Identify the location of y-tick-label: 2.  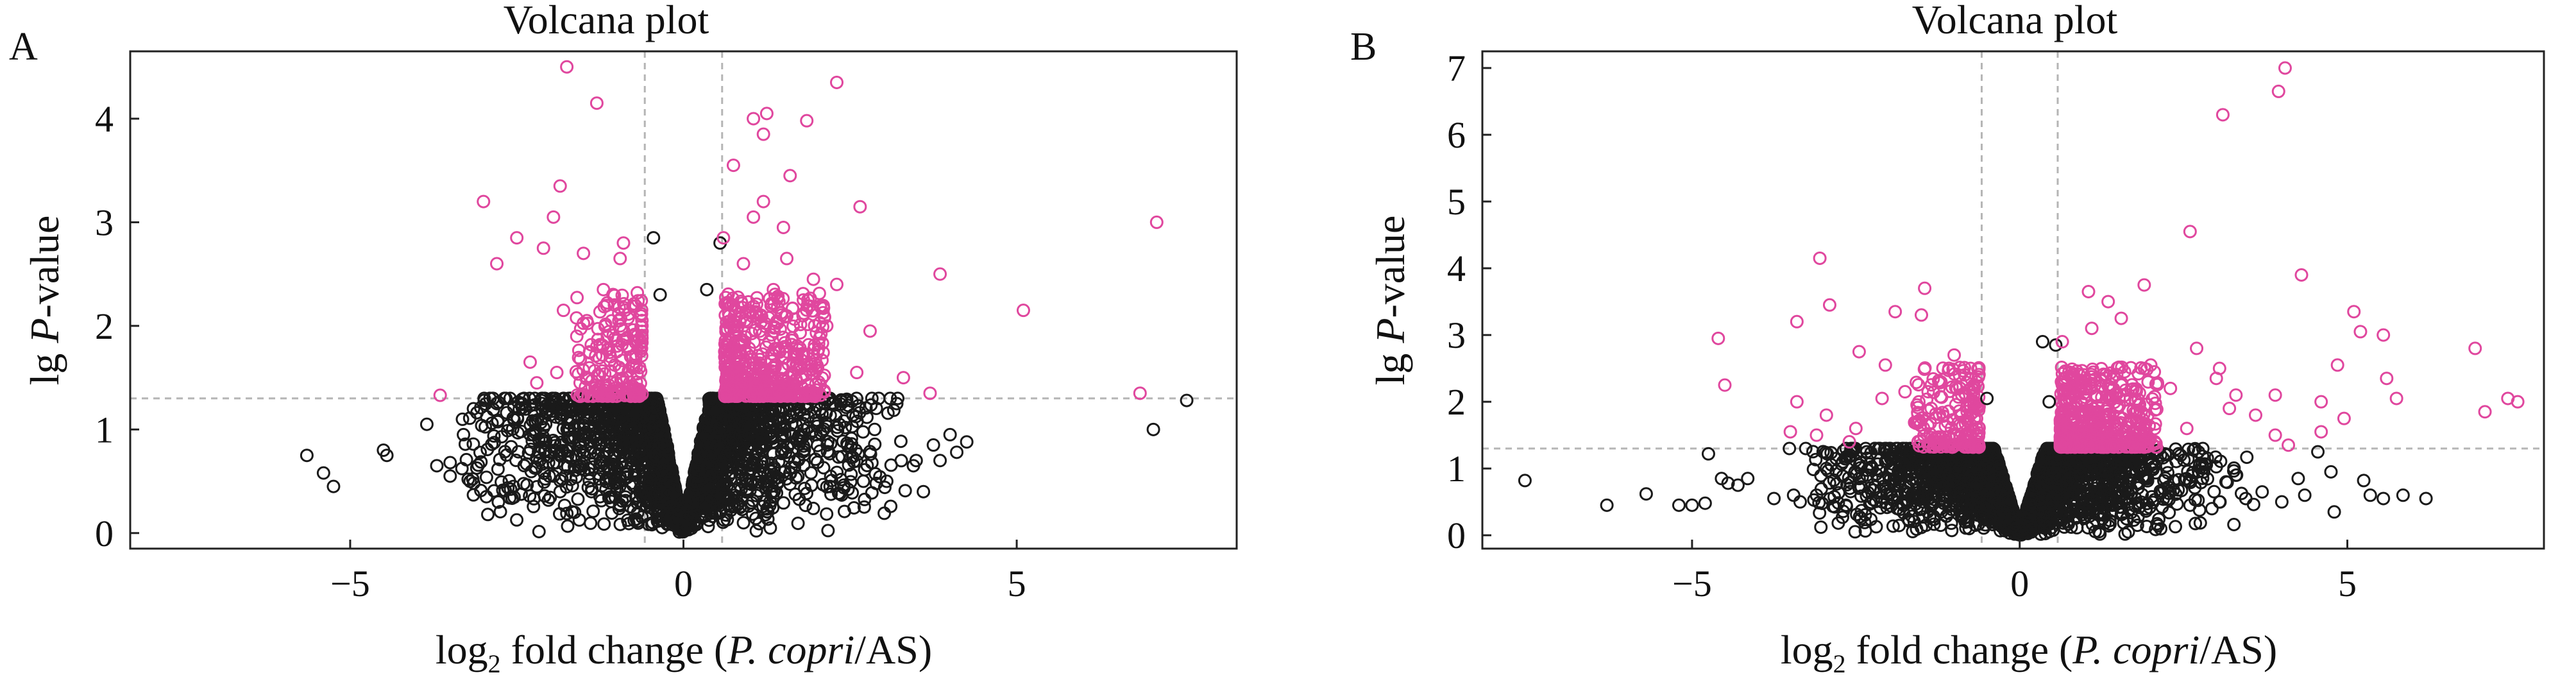
(104, 326).